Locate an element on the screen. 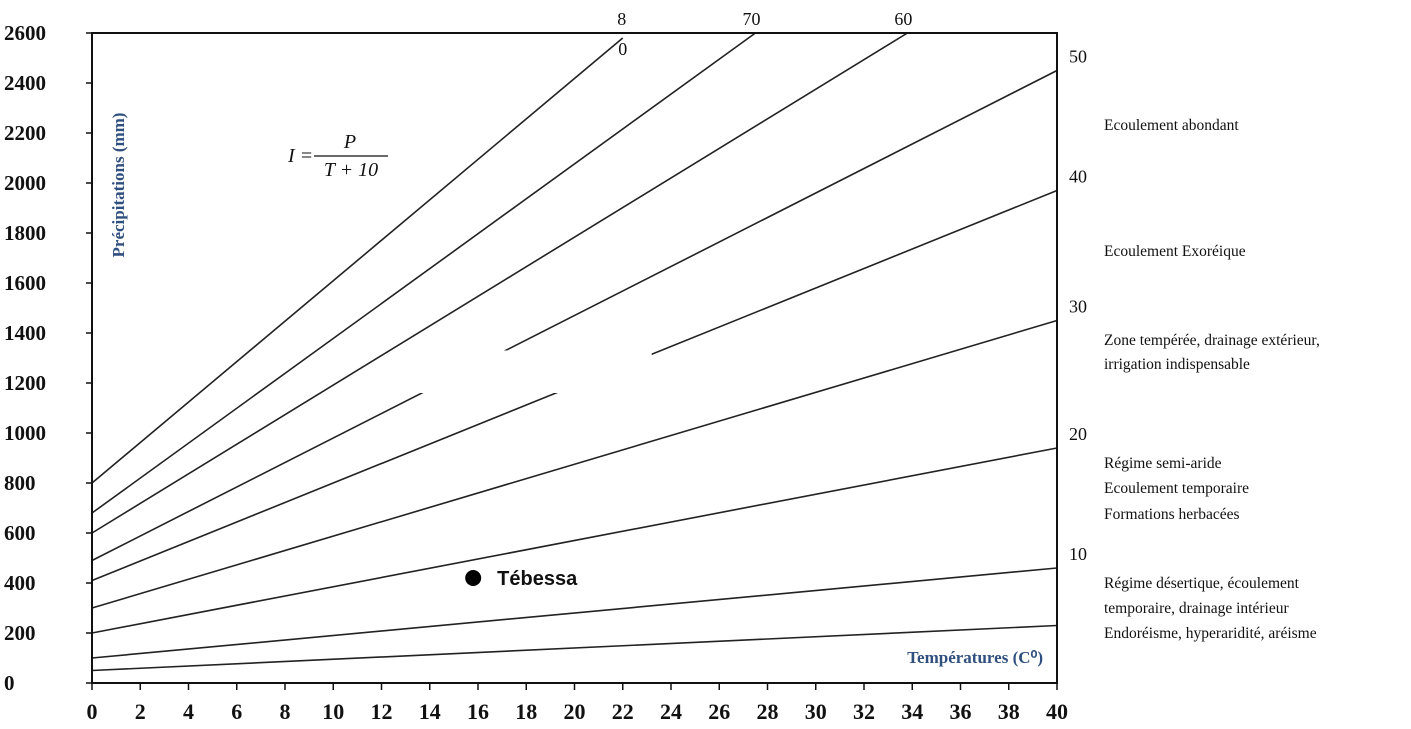 The image size is (1411, 729). x-tick-label: 38 is located at coordinates (1009, 711).